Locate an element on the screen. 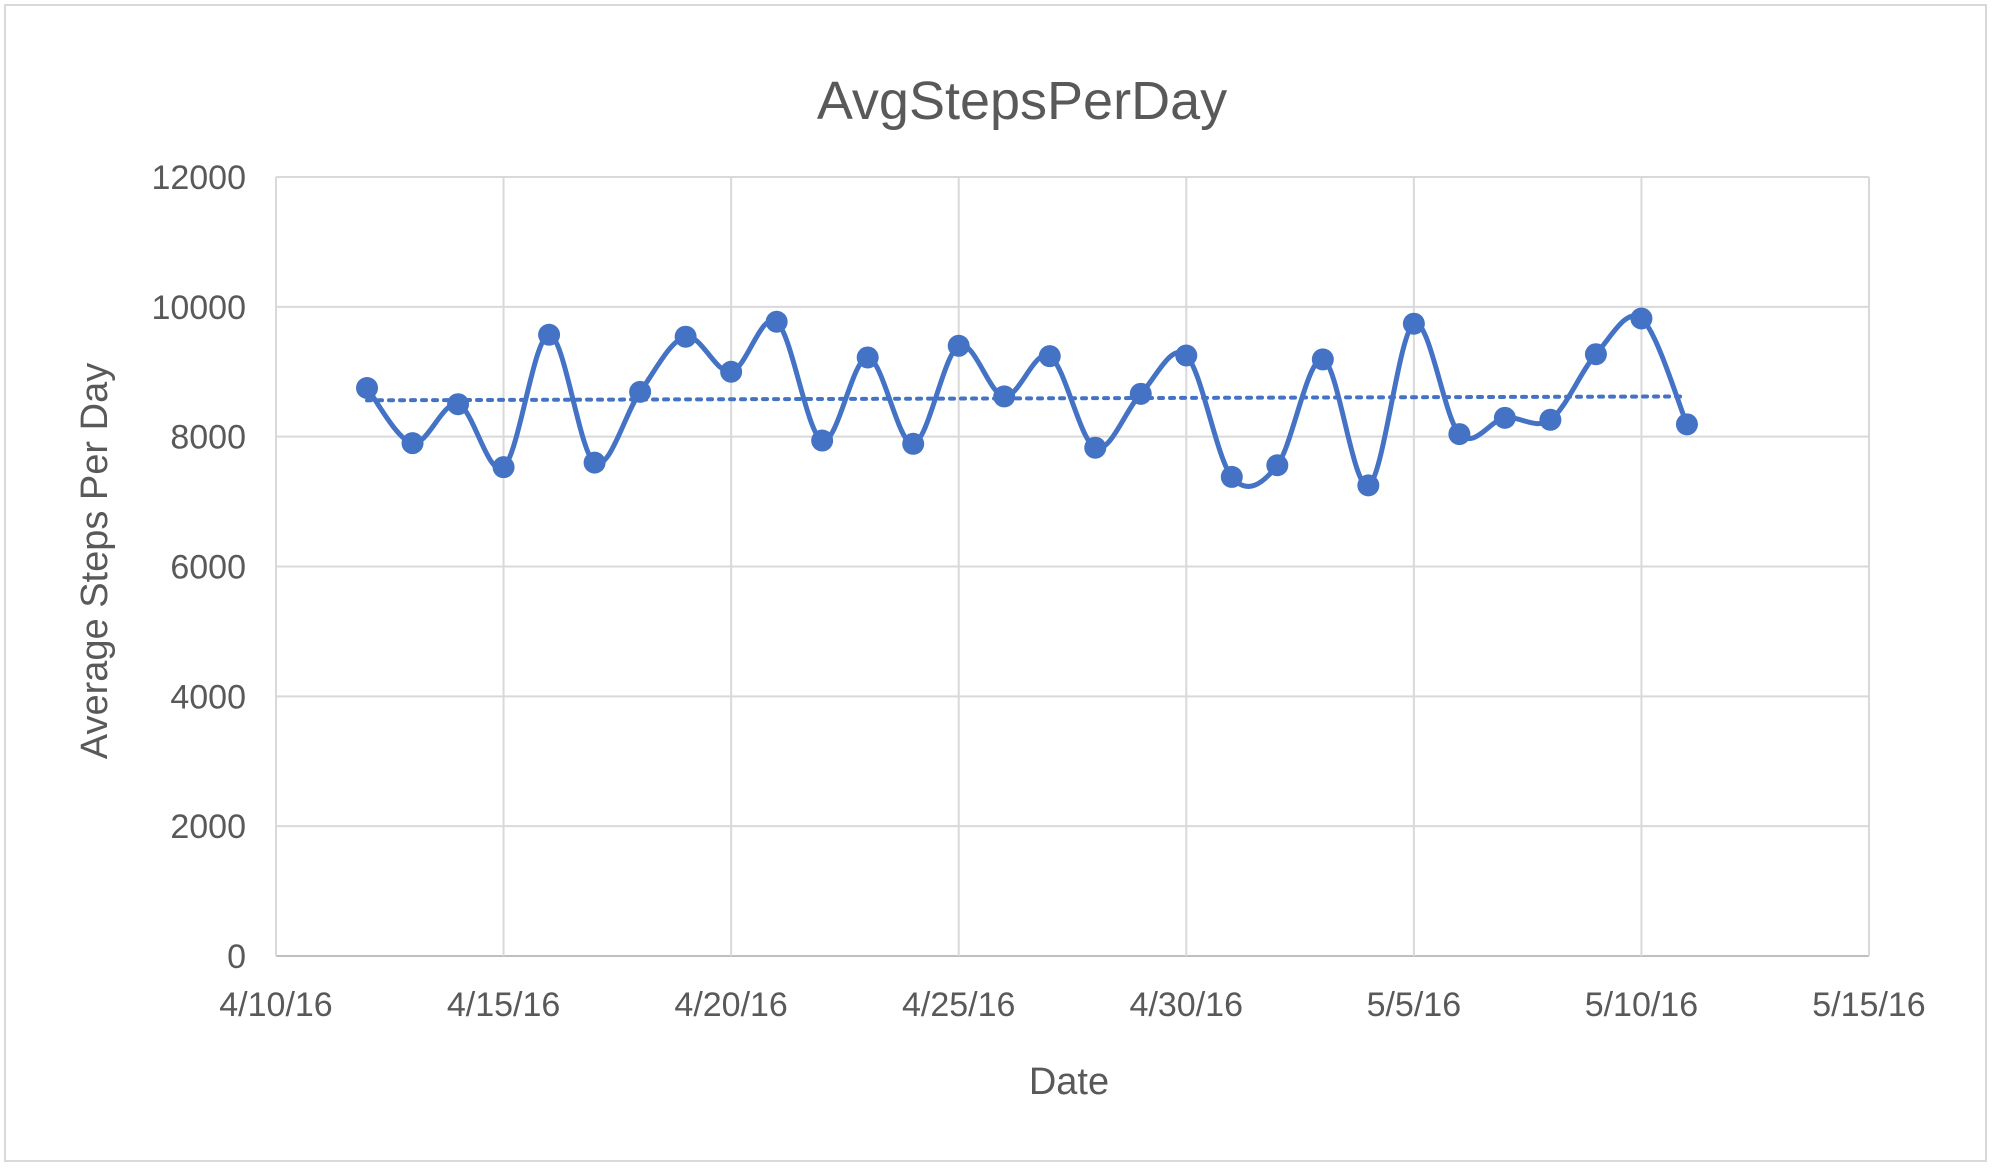 Image resolution: width=1993 pixels, height=1168 pixels. y-tick-label: 6000 is located at coordinates (208, 568).